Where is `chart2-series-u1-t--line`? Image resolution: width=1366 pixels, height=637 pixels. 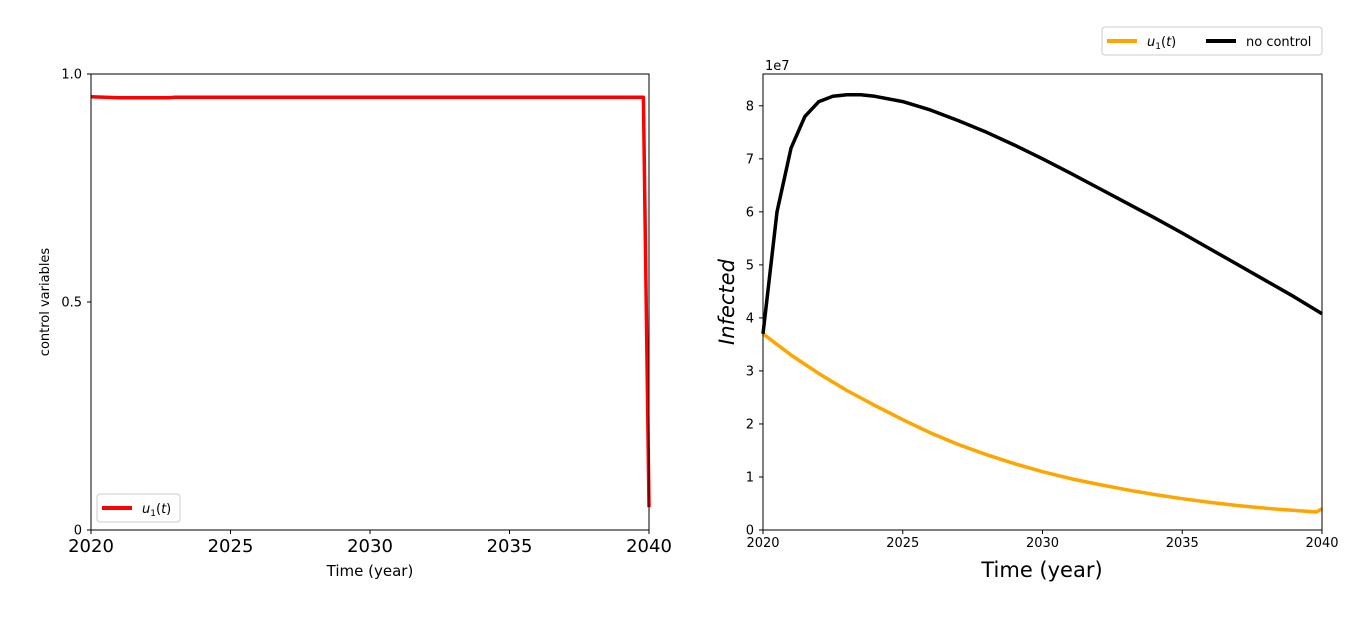 chart2-series-u1-t--line is located at coordinates (1042, 423).